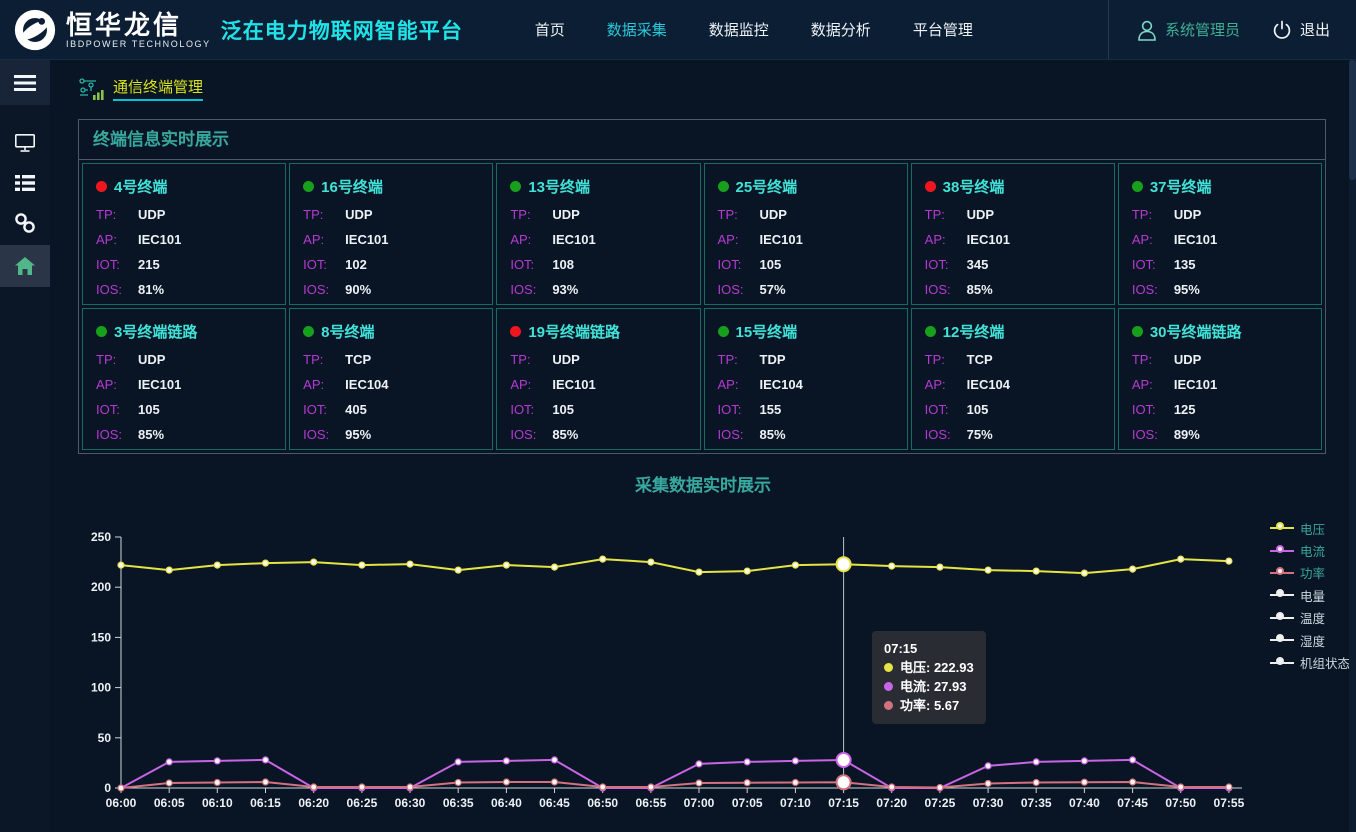  Describe the element at coordinates (806, 360) in the screenshot. I see `card-row-tp: TP: TDP` at that location.